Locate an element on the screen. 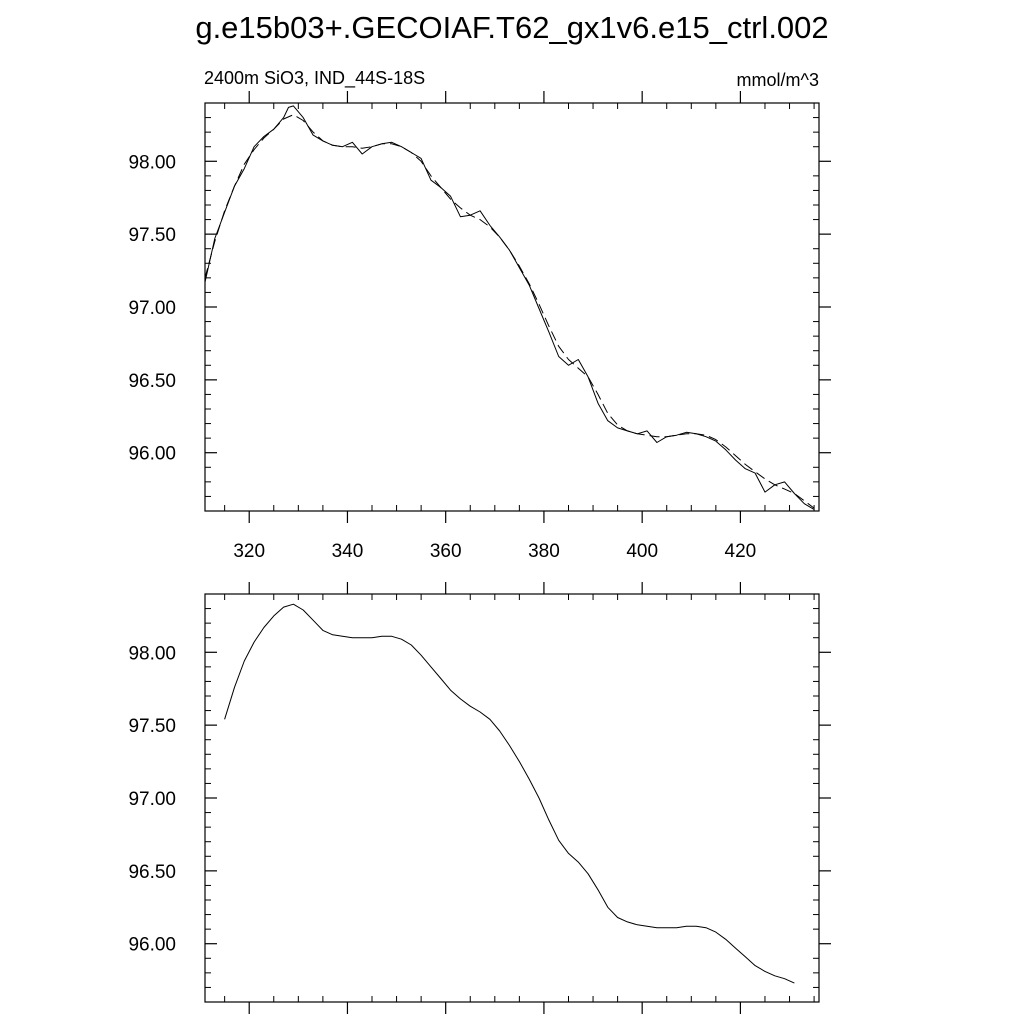 Image resolution: width=1024 pixels, height=1024 pixels. x-tick-label: 340 is located at coordinates (348, 551).